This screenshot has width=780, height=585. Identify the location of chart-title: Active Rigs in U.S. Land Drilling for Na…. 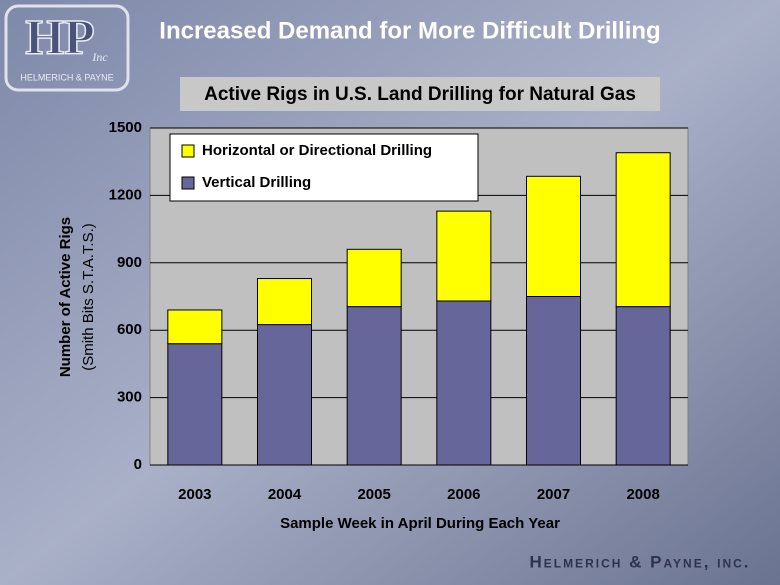
(420, 94).